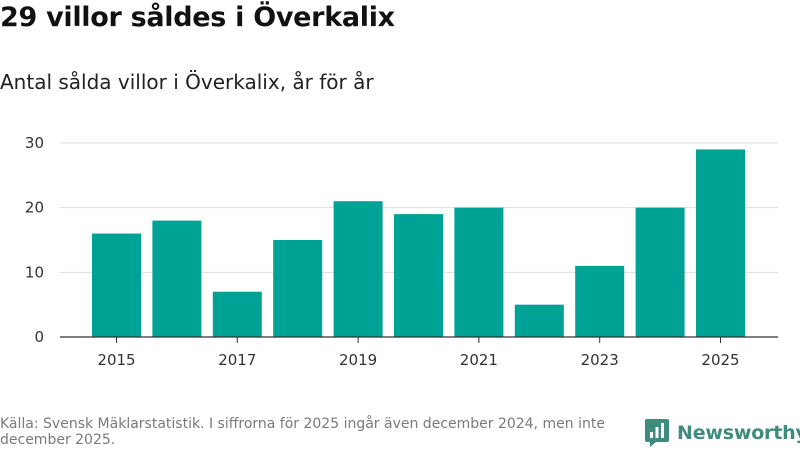 Image resolution: width=800 pixels, height=450 pixels. I want to click on y-tick-label-0: 0, so click(39, 337).